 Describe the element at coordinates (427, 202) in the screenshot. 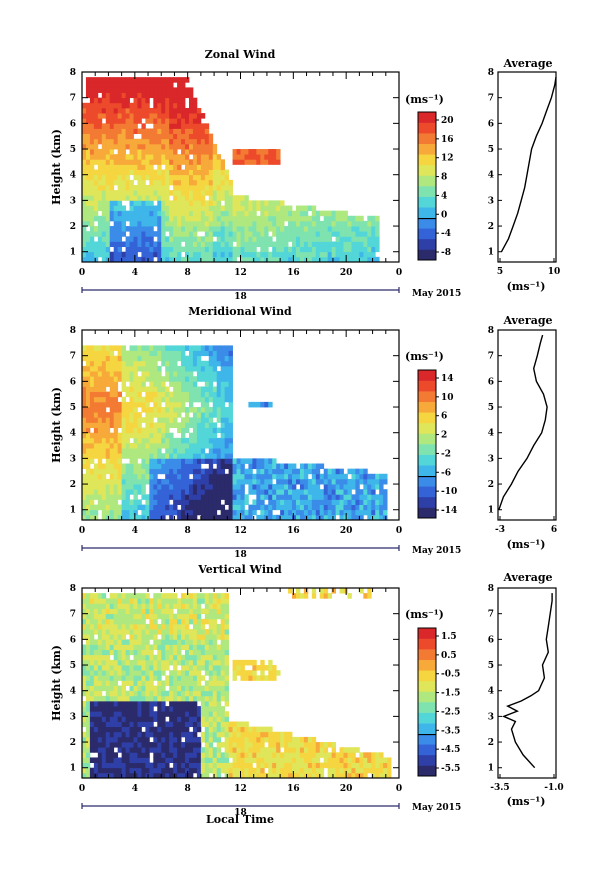

I see `colorbar-swatch` at that location.